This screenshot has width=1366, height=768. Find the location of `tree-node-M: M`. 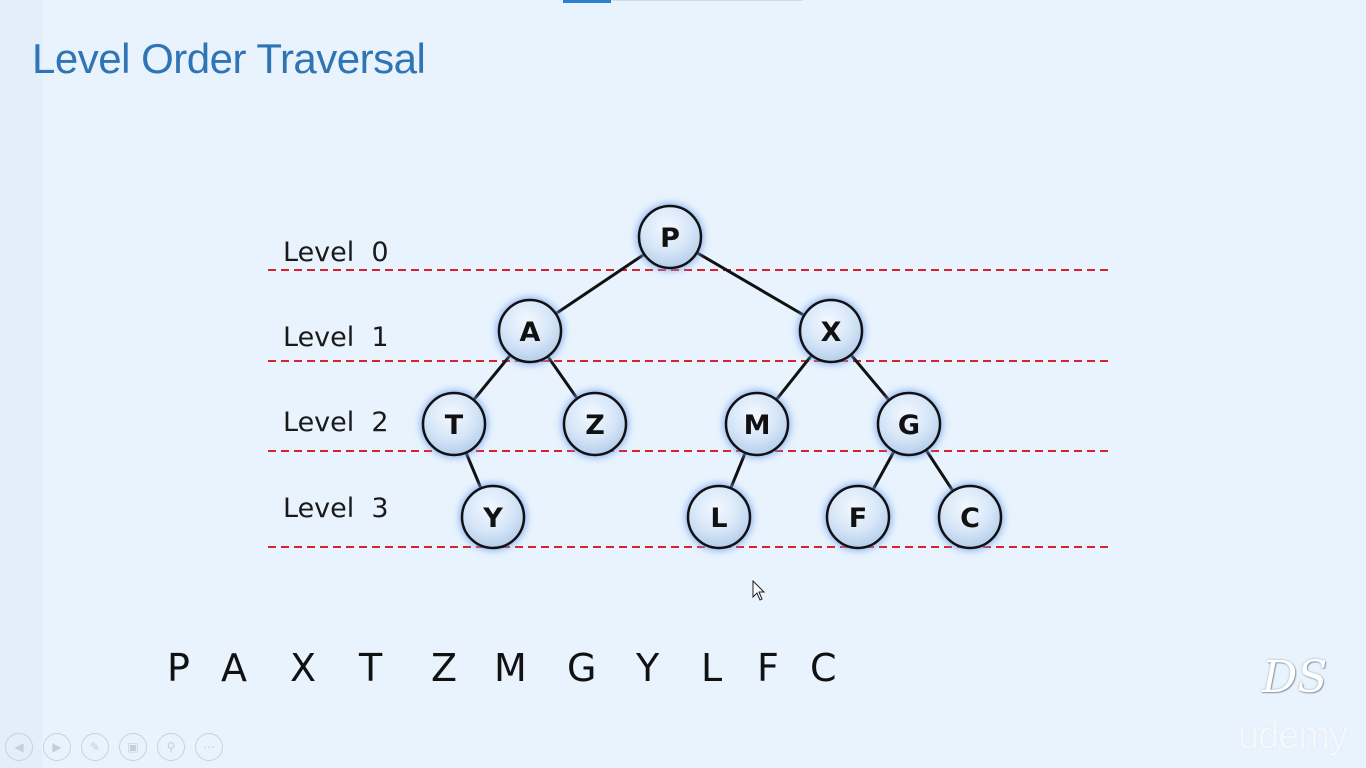

tree-node-M: M is located at coordinates (757, 424).